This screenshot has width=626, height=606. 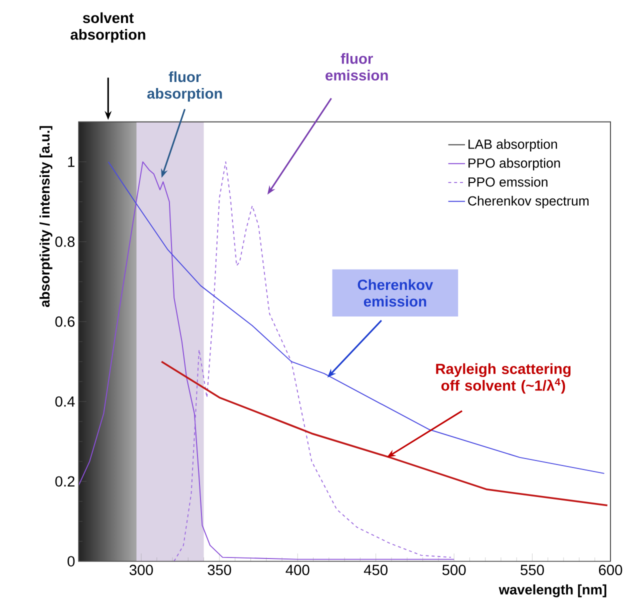 What do you see at coordinates (503, 379) in the screenshot?
I see `annotation: Rayleigh scattering off solvent (~1/λ$^{4}$)` at bounding box center [503, 379].